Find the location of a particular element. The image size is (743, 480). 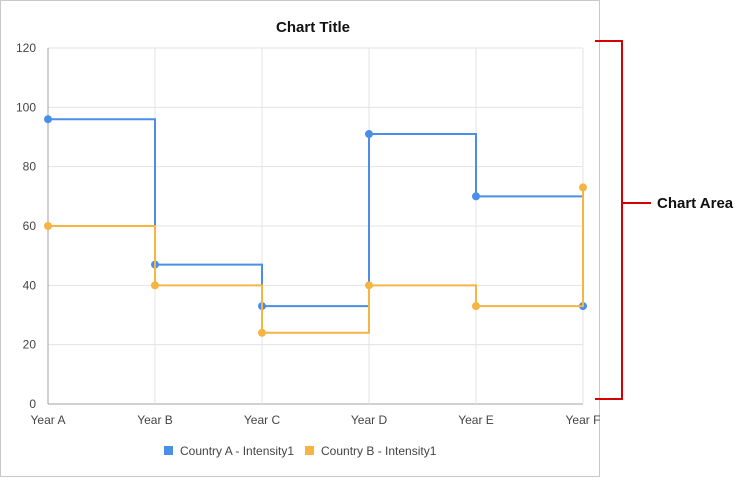

legend-label: Country B - Intensity1 is located at coordinates (379, 451).